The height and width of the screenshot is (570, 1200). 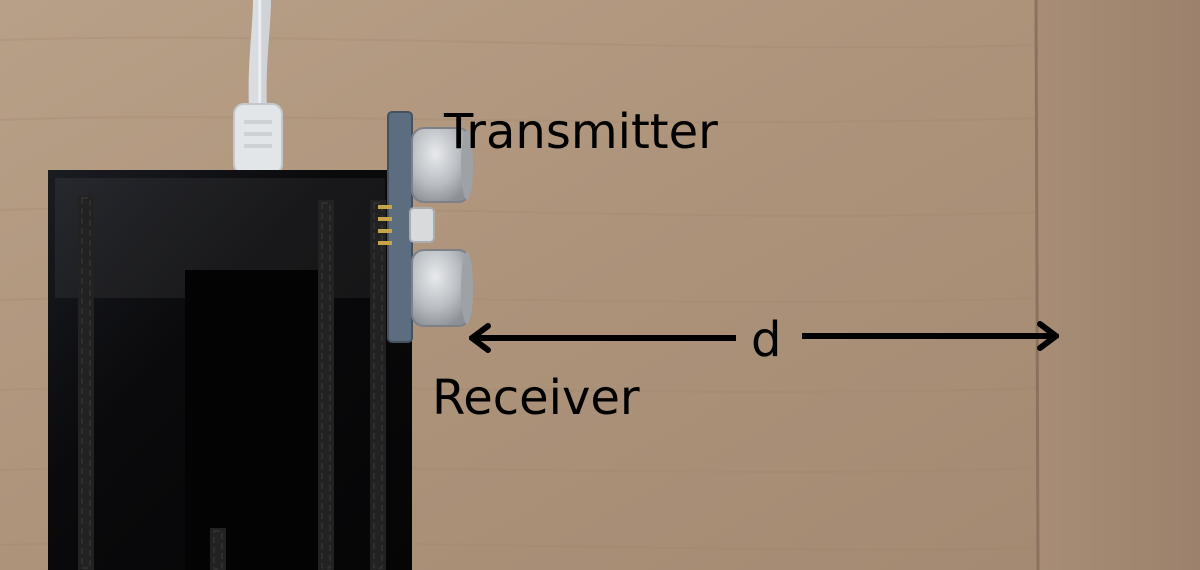 I want to click on pin-header-middle, so click(x=326, y=385).